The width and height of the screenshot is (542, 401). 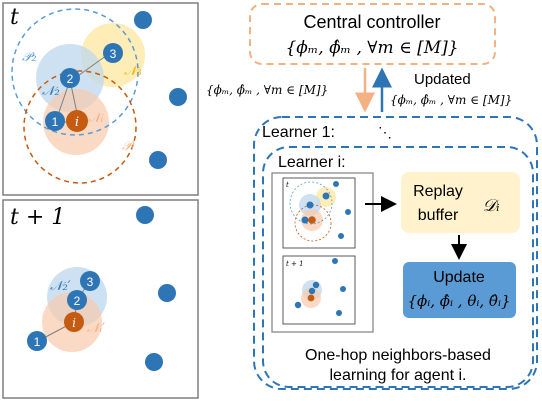 What do you see at coordinates (372, 34) in the screenshot?
I see `central-controller: Central controller {ϕₘ, ϕ̂ₘ , ∀m ∈ [M]}` at bounding box center [372, 34].